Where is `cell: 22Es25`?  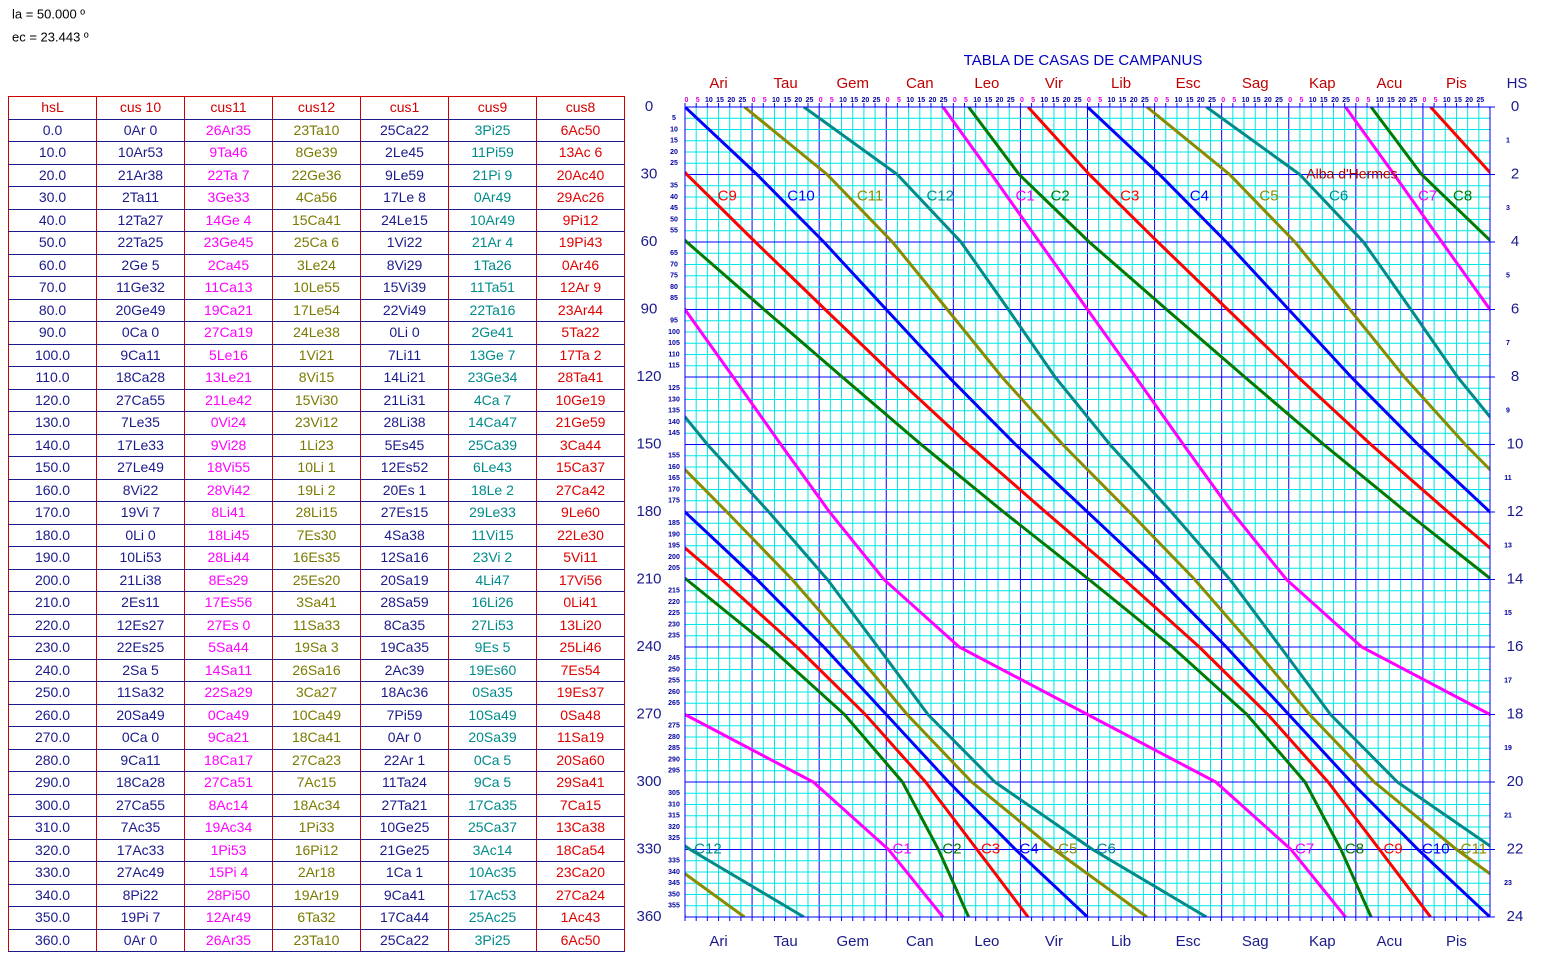
cell: 22Es25 is located at coordinates (140, 648).